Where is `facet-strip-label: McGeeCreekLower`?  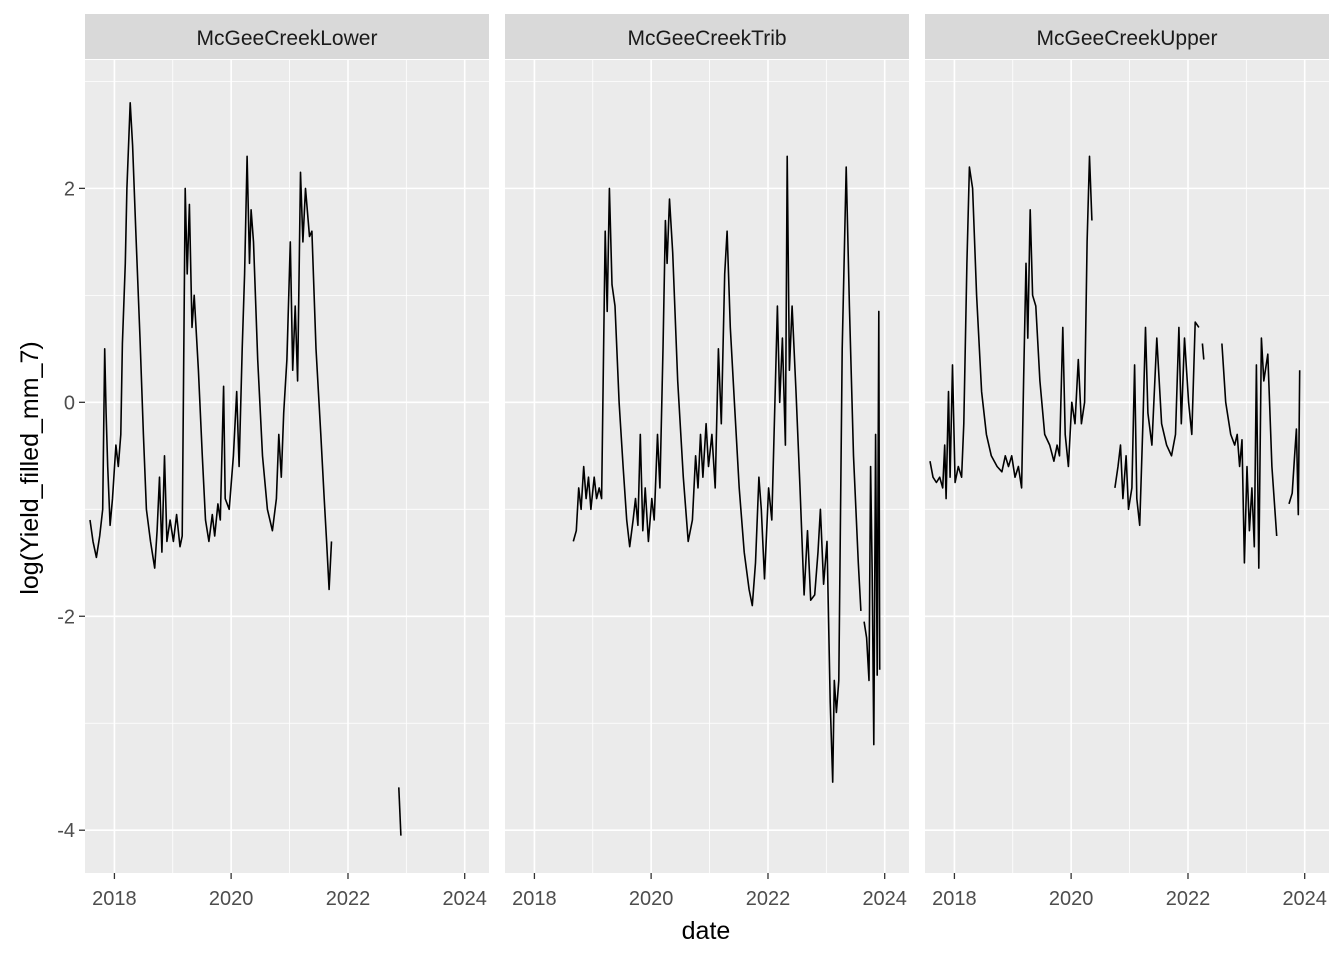 facet-strip-label: McGeeCreekLower is located at coordinates (287, 38).